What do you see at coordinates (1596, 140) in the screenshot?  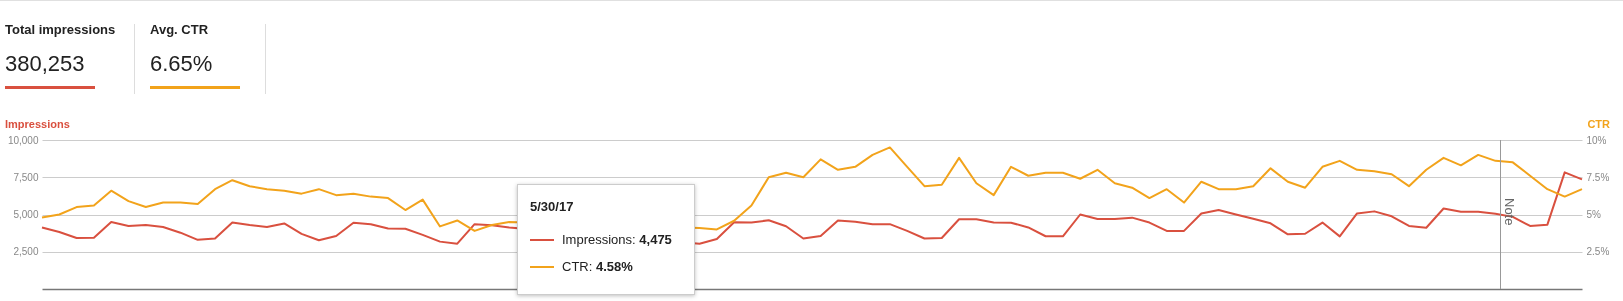 I see `y2-tick-label: 10%` at bounding box center [1596, 140].